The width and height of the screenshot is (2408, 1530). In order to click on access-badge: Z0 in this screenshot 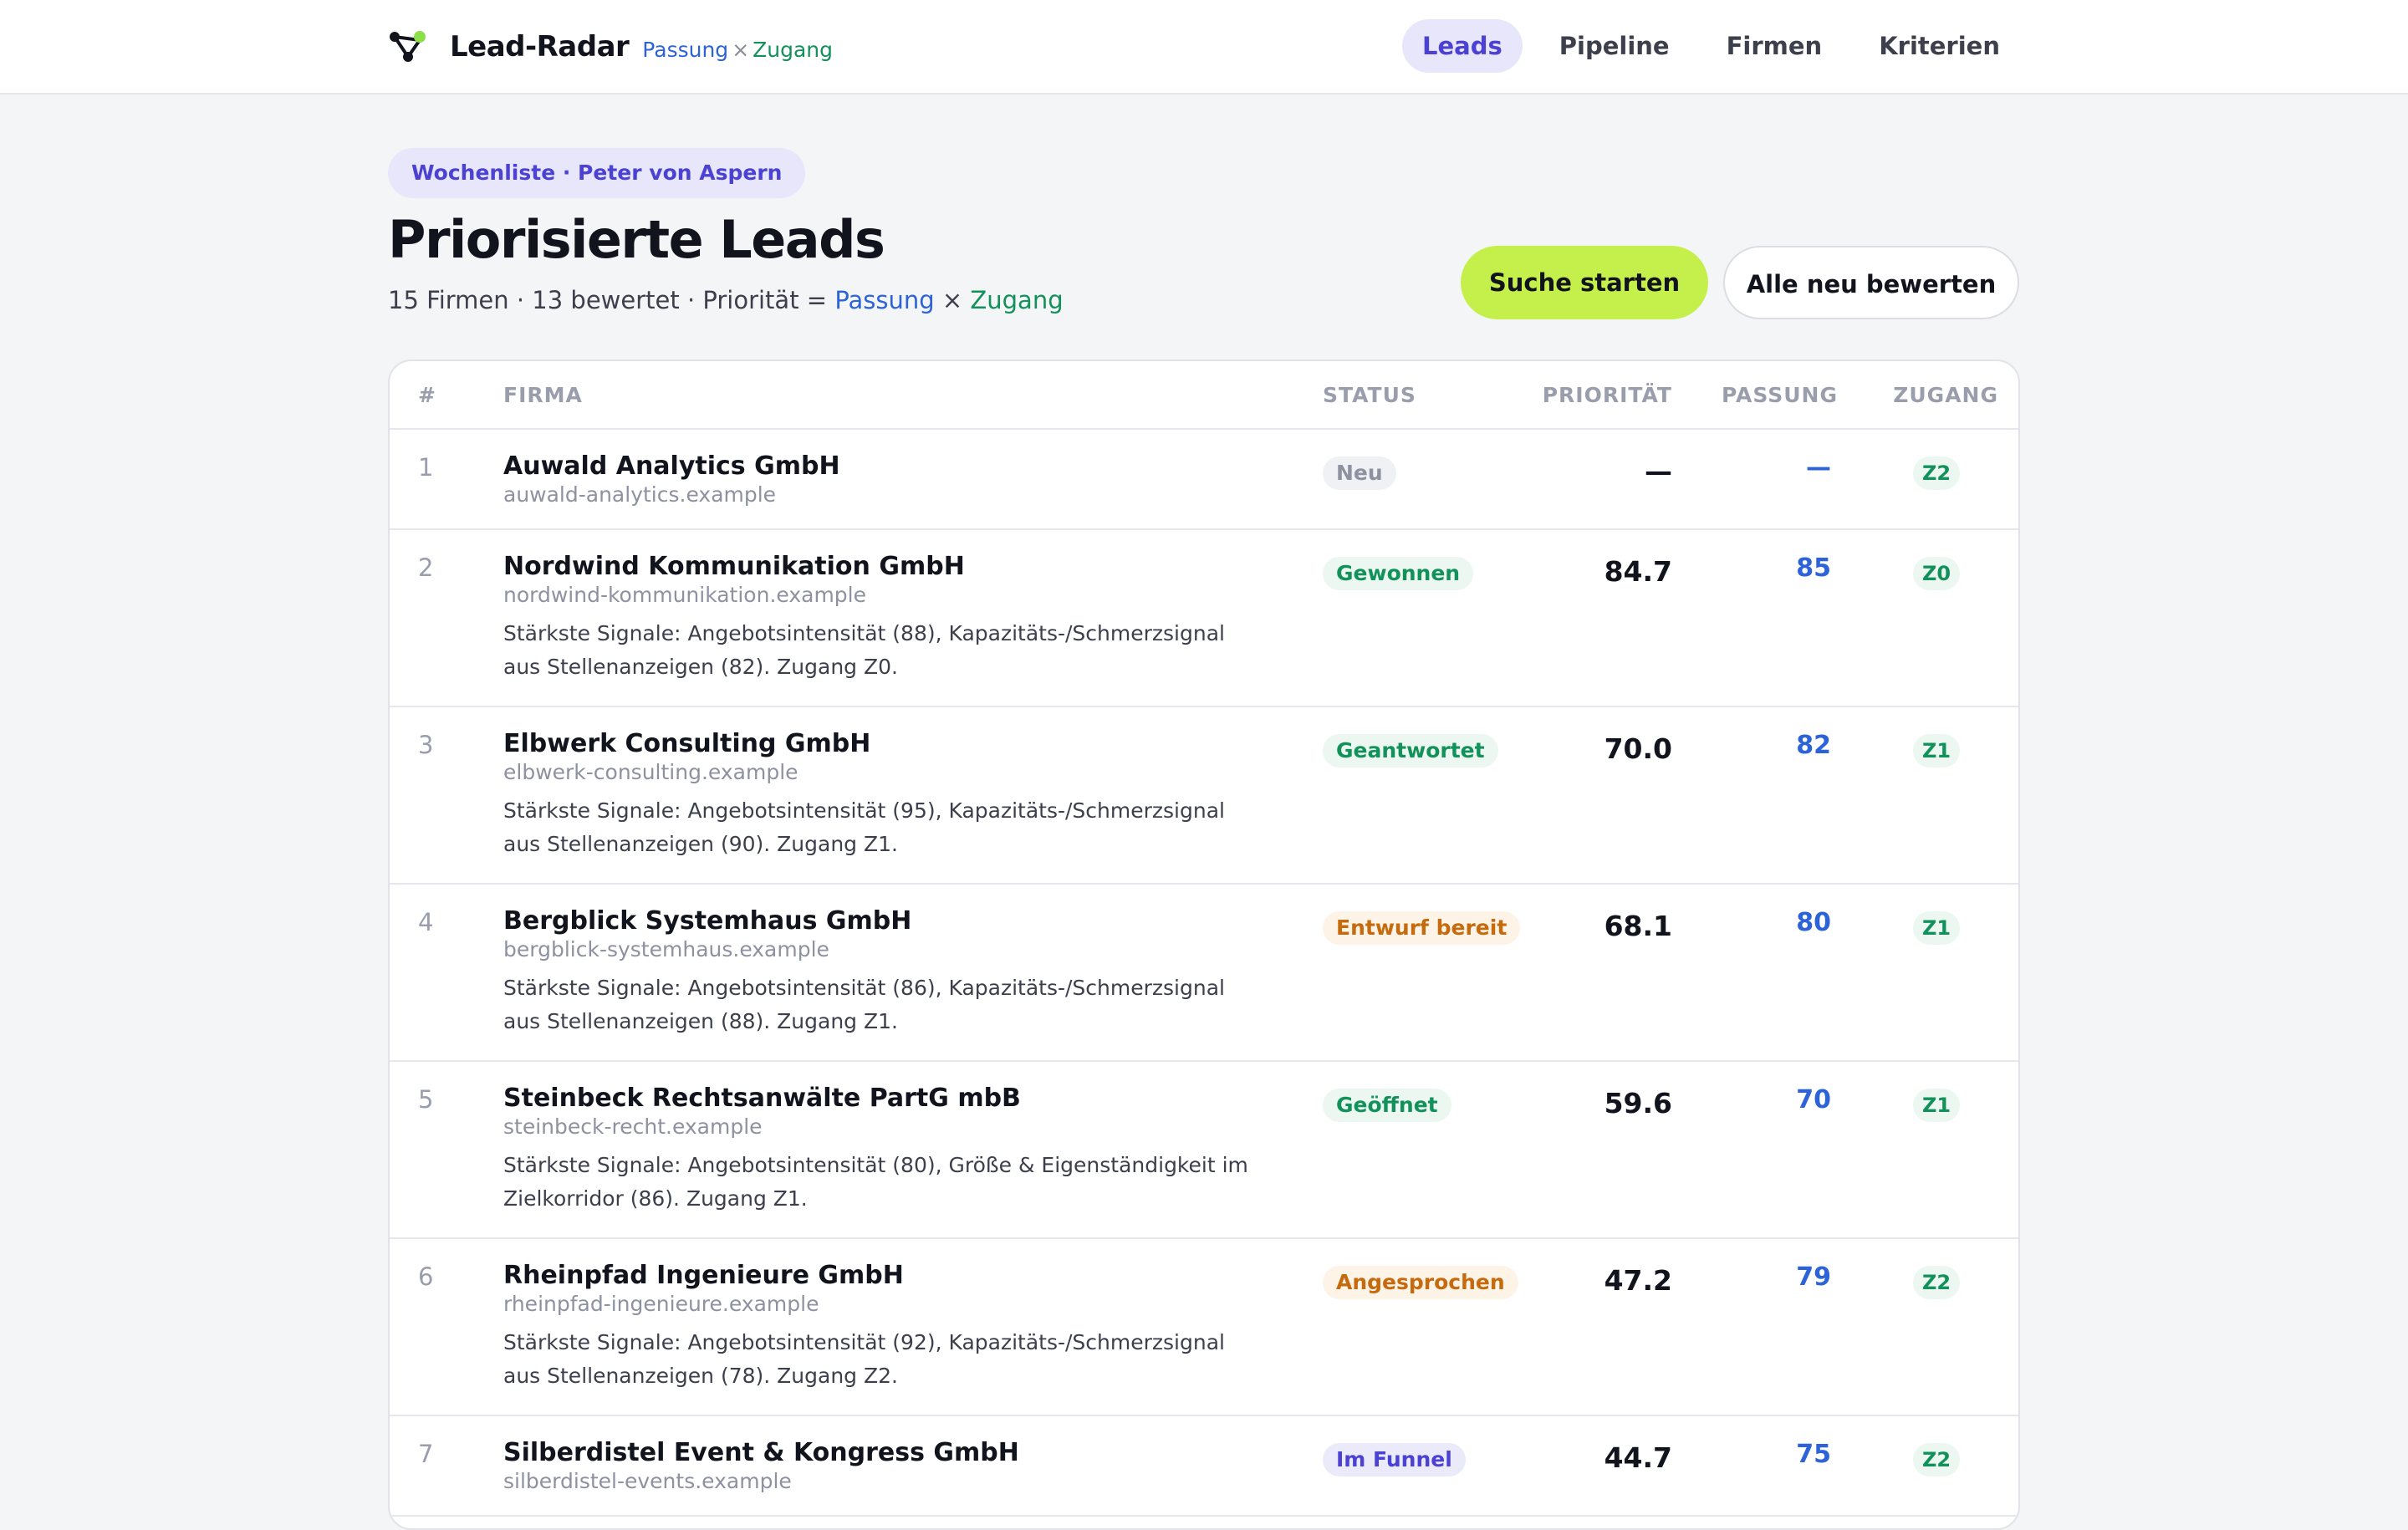, I will do `click(1936, 573)`.